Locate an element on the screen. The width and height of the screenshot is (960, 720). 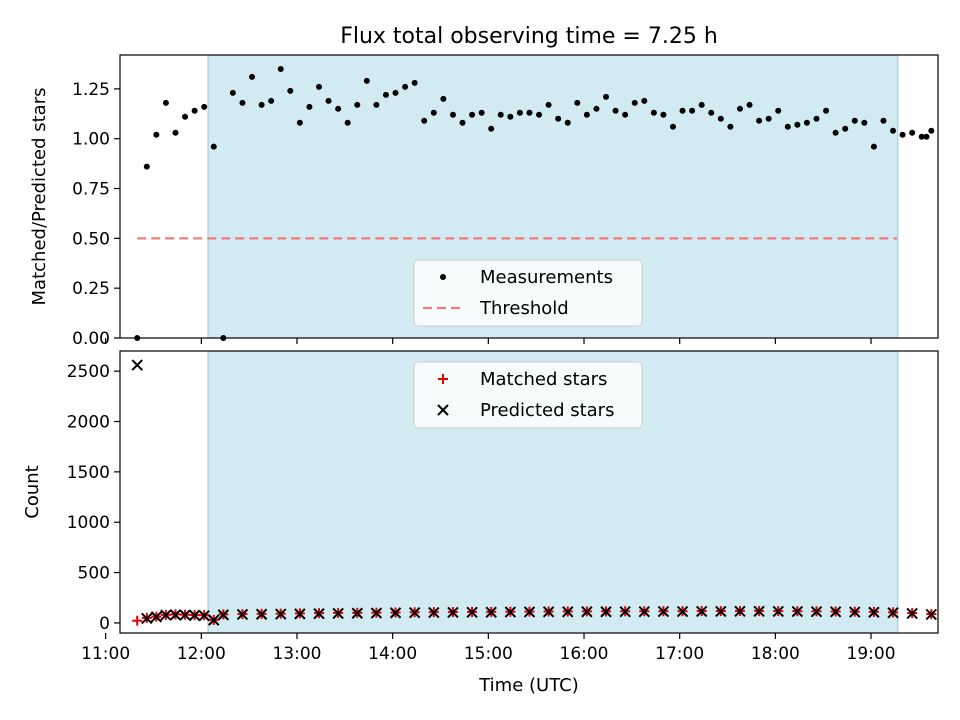
matched-star-point is located at coordinates (137, 620).